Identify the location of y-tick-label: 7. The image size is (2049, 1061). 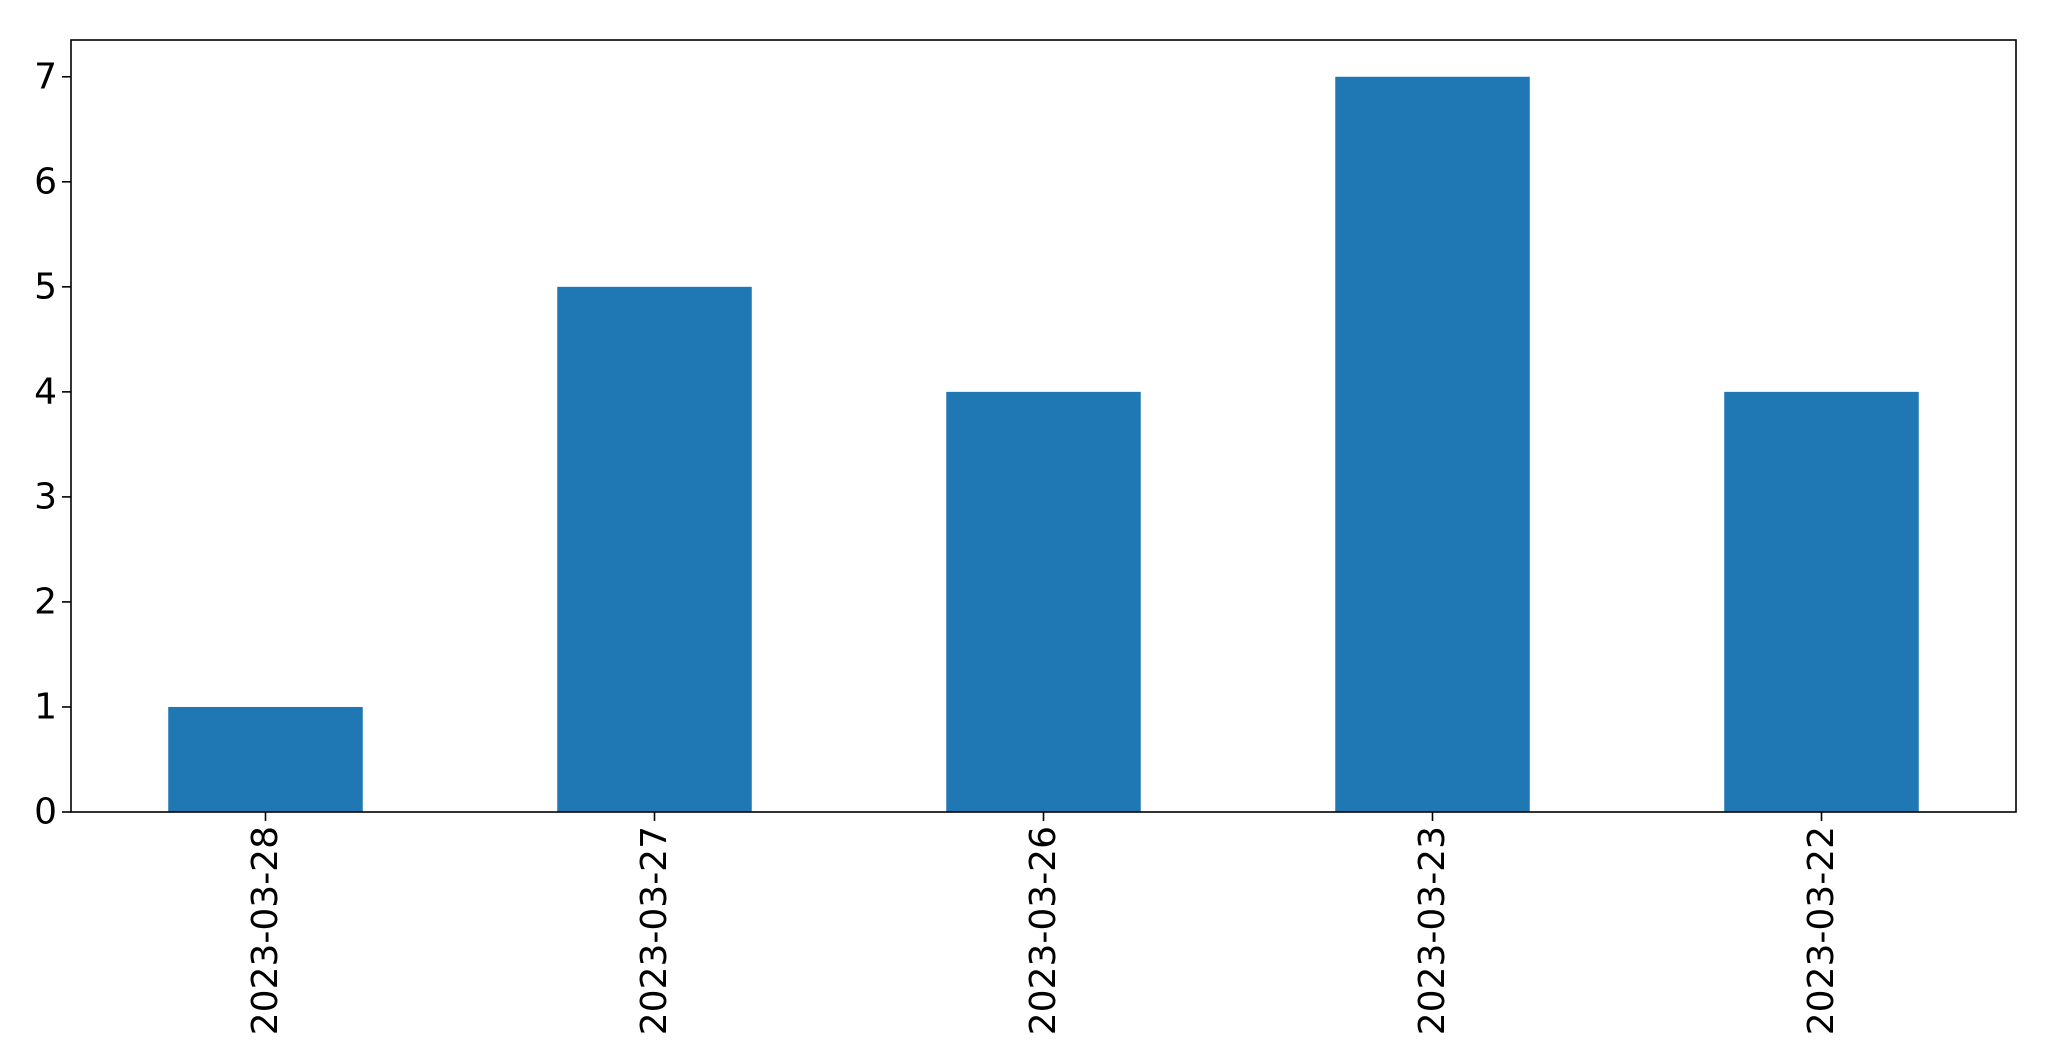
(45, 76).